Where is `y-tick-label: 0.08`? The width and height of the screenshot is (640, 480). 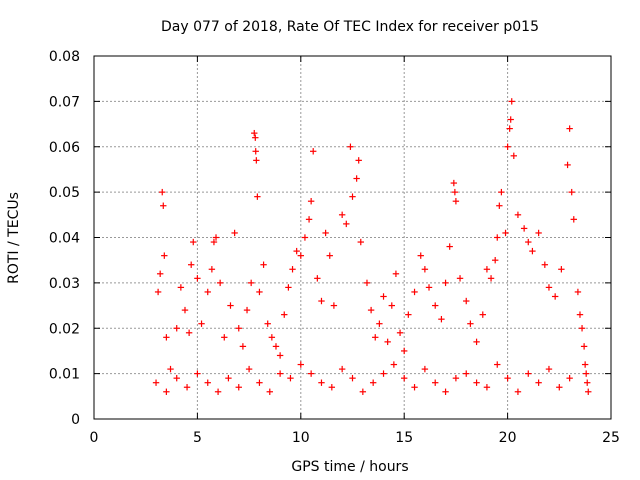
y-tick-label: 0.08 is located at coordinates (64, 57).